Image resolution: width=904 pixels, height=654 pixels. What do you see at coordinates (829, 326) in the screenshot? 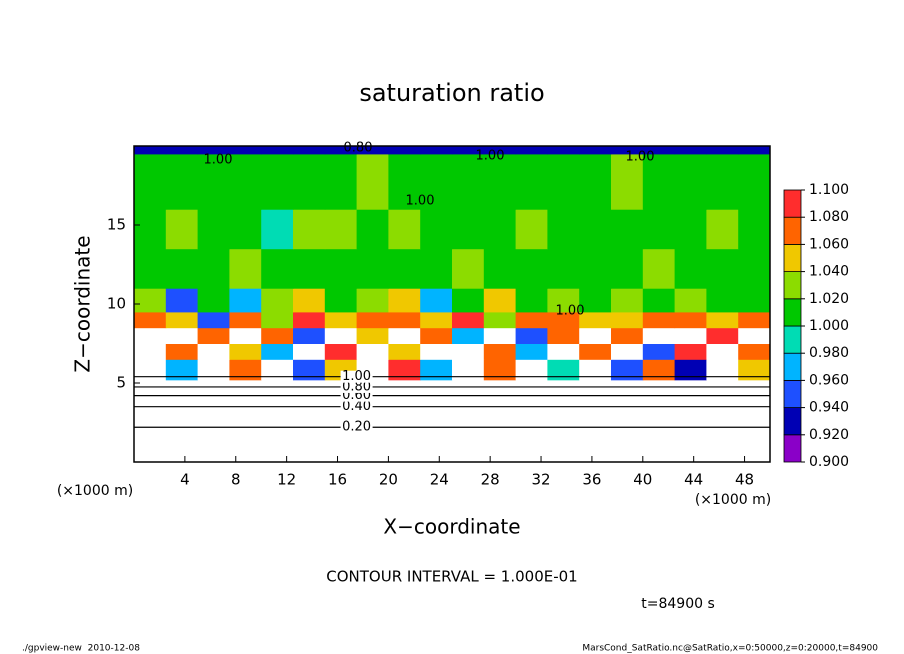
I see `colorbar-label: 1.000` at bounding box center [829, 326].